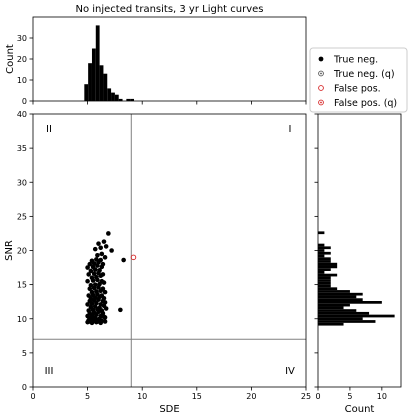  Describe the element at coordinates (251, 396) in the screenshot. I see `scatter-xtick-label: 20` at that location.